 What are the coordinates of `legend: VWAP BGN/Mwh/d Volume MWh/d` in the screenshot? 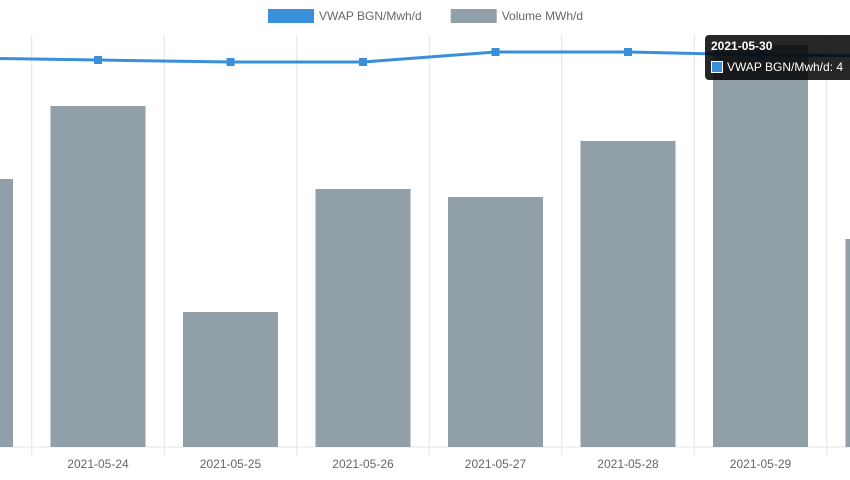 It's located at (425, 16).